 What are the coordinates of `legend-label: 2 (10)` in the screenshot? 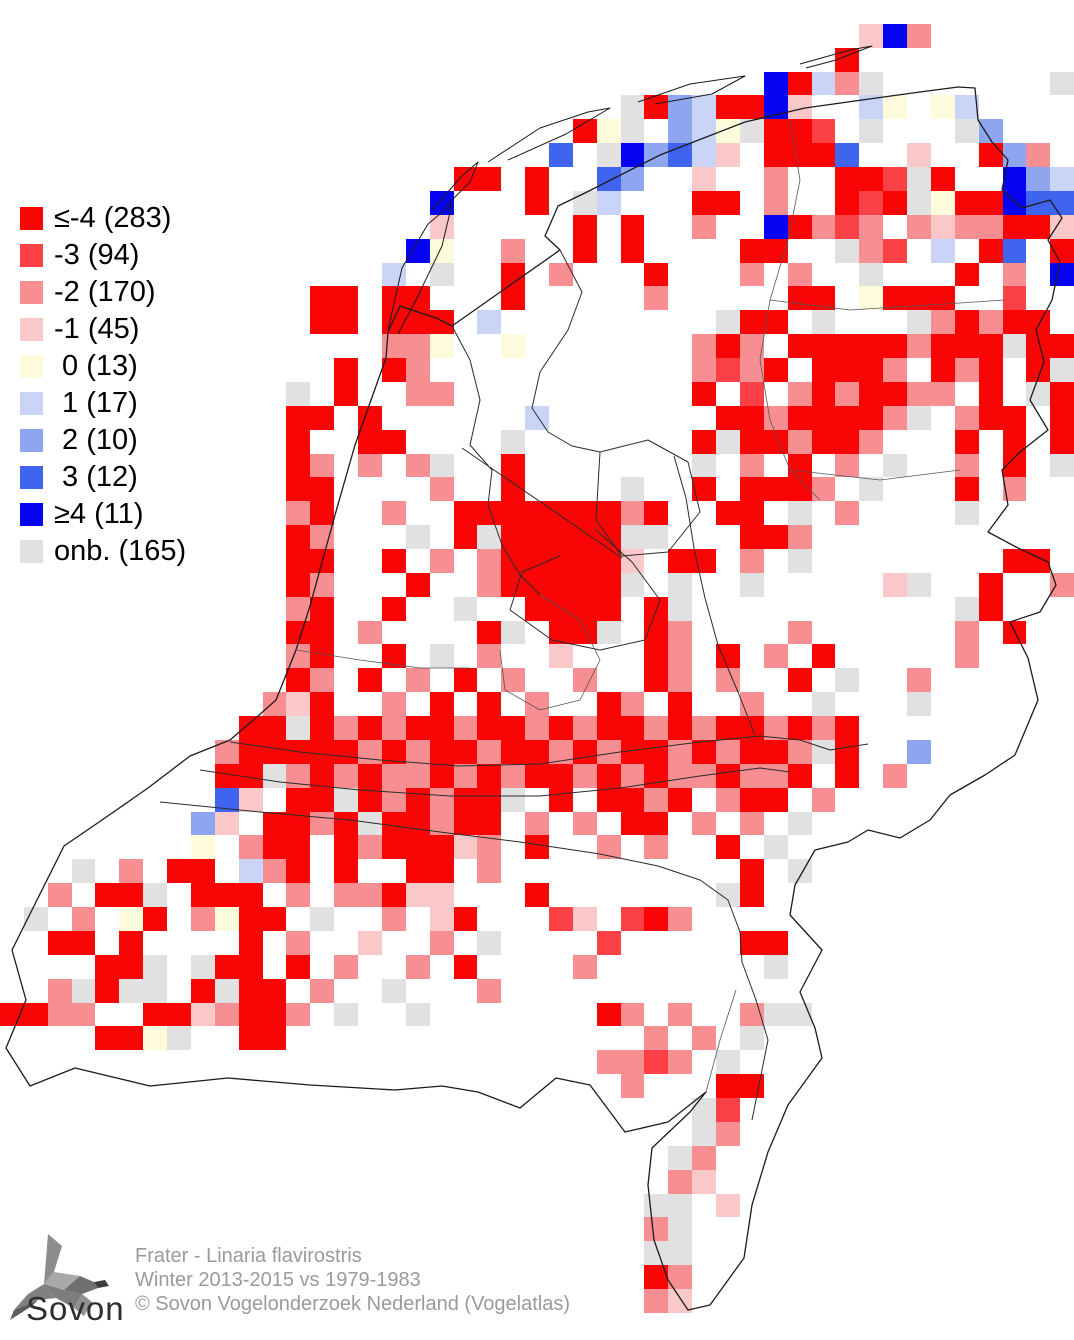 It's located at (96, 440).